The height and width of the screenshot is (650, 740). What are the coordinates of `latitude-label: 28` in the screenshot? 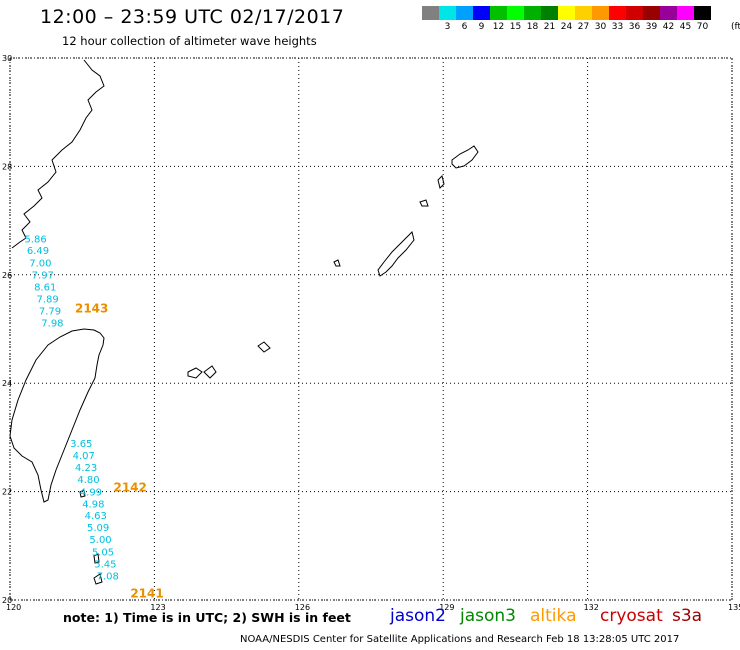 It's located at (7, 166).